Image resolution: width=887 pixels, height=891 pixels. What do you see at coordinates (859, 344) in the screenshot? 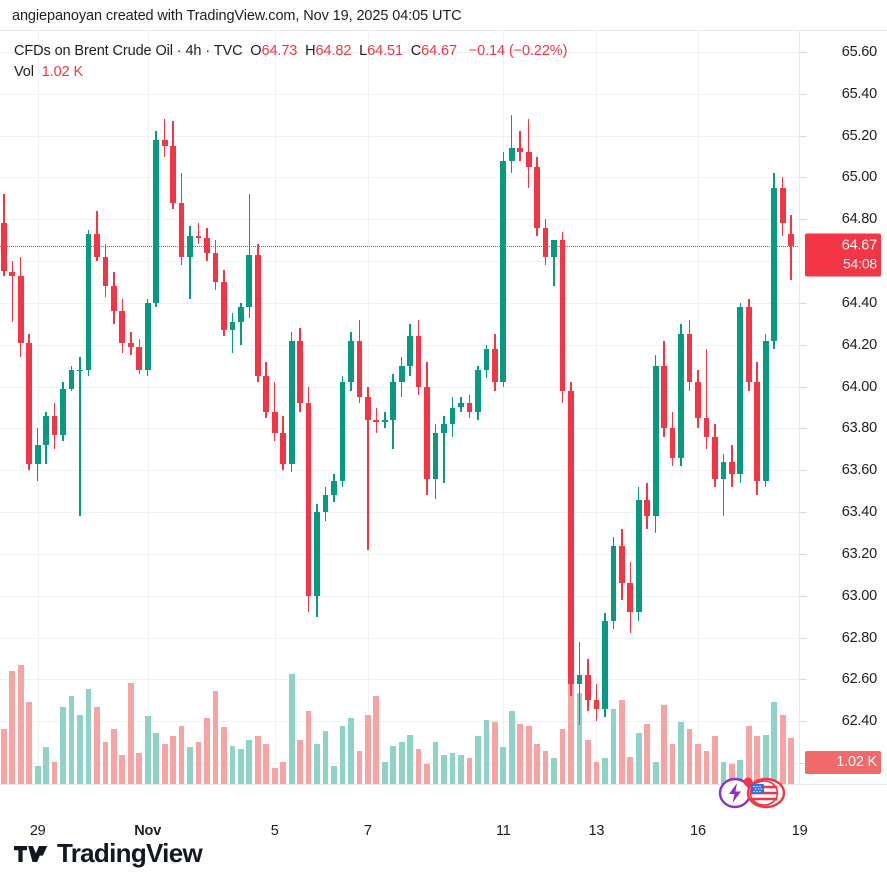
I see `price-axis-tick: 64.20` at bounding box center [859, 344].